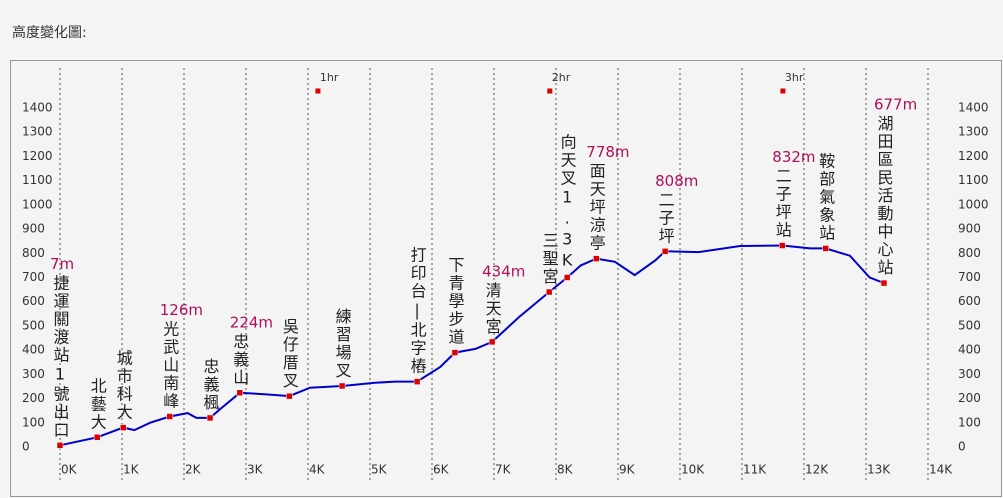  Describe the element at coordinates (49, 32) in the screenshot. I see `chart-title: 高度變化圖:` at that location.